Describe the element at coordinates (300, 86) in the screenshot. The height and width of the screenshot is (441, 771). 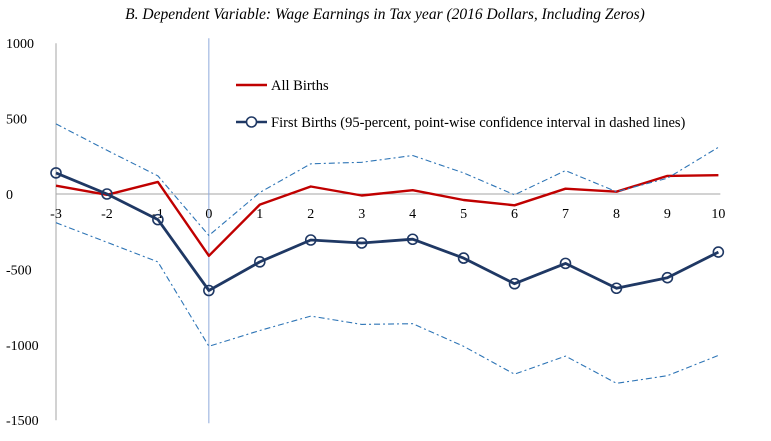
I see `legend-label-0: All Births` at that location.